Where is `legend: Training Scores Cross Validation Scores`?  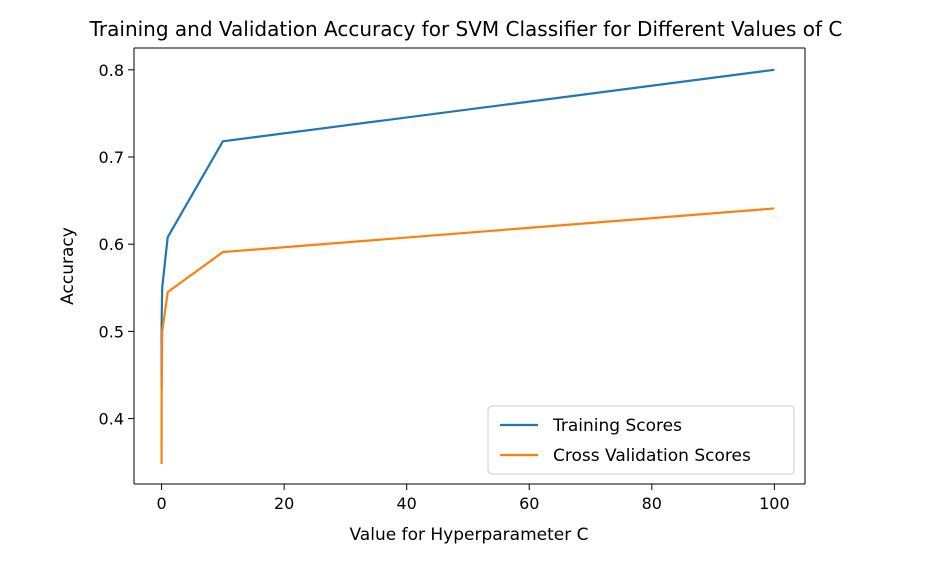
legend: Training Scores Cross Validation Scores is located at coordinates (641, 440).